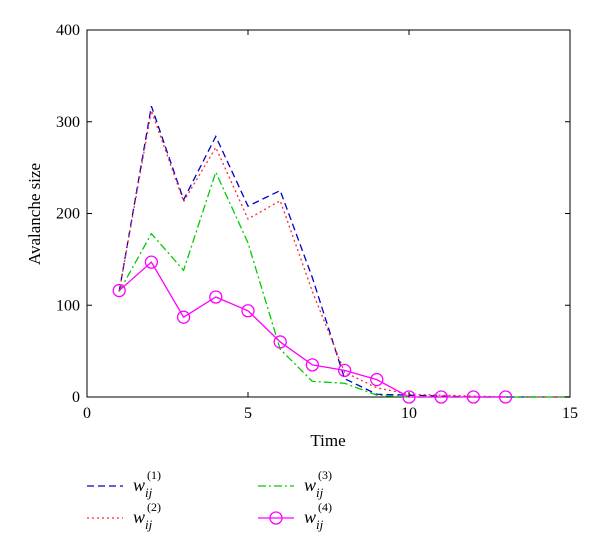 The image size is (600, 553). What do you see at coordinates (34, 214) in the screenshot?
I see `y-axis-label: Avalanche size` at bounding box center [34, 214].